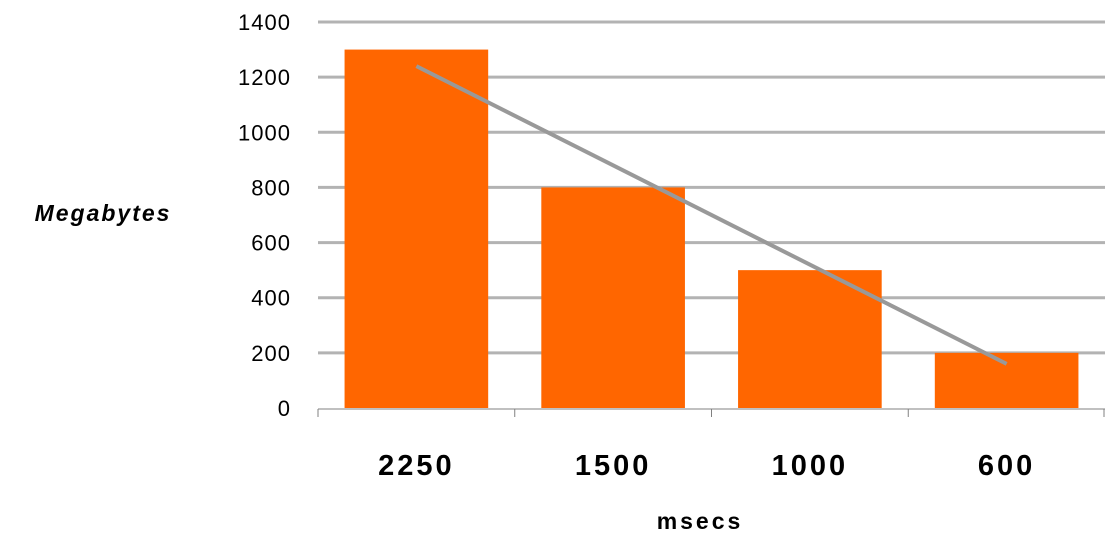 The width and height of the screenshot is (1105, 537). What do you see at coordinates (416, 466) in the screenshot?
I see `x-tick-label: 2250` at bounding box center [416, 466].